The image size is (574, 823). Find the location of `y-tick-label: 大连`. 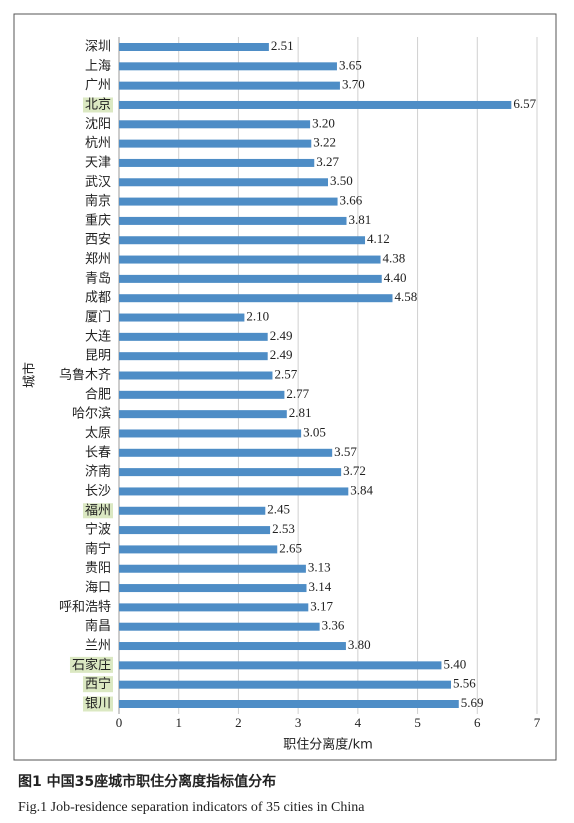

y-tick-label: 大连 is located at coordinates (98, 336).